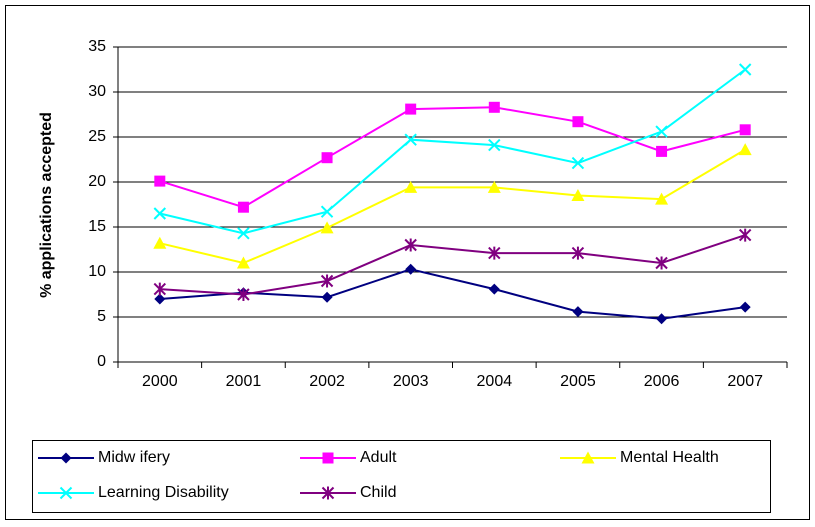  What do you see at coordinates (745, 381) in the screenshot?
I see `x-tick-label: 2007` at bounding box center [745, 381].